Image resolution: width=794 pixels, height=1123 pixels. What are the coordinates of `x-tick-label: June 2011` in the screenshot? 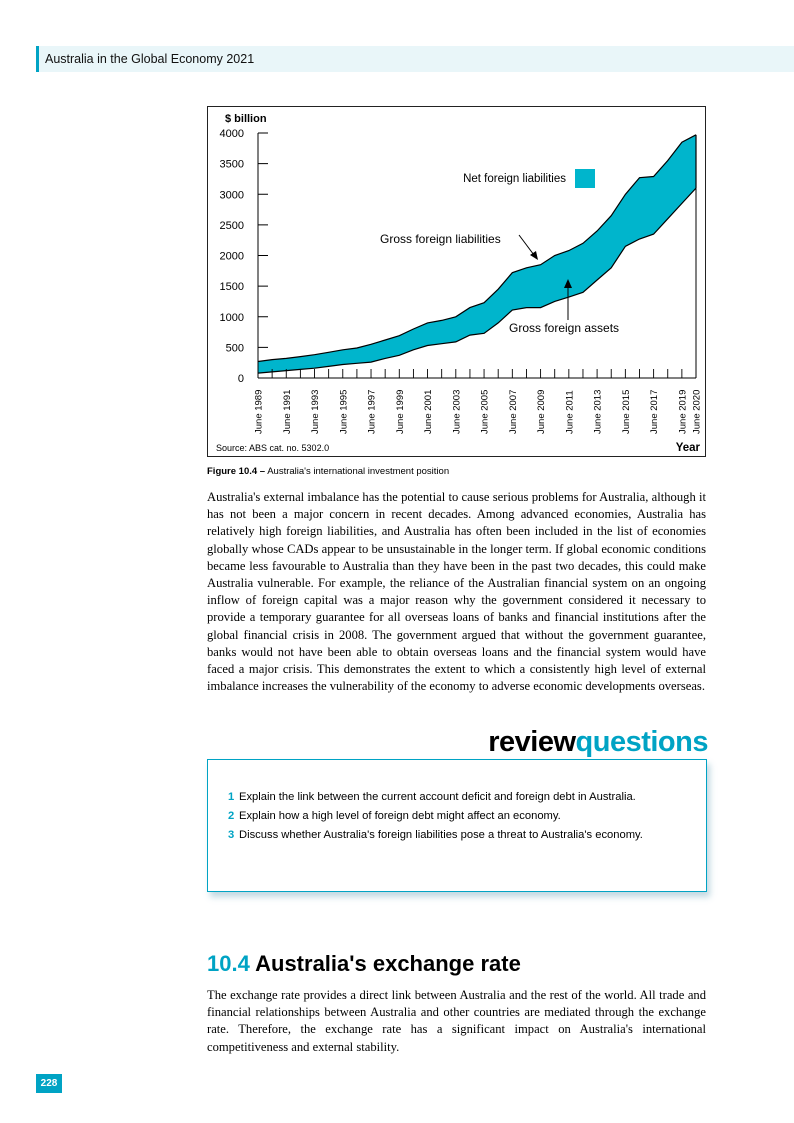 It's located at (569, 412).